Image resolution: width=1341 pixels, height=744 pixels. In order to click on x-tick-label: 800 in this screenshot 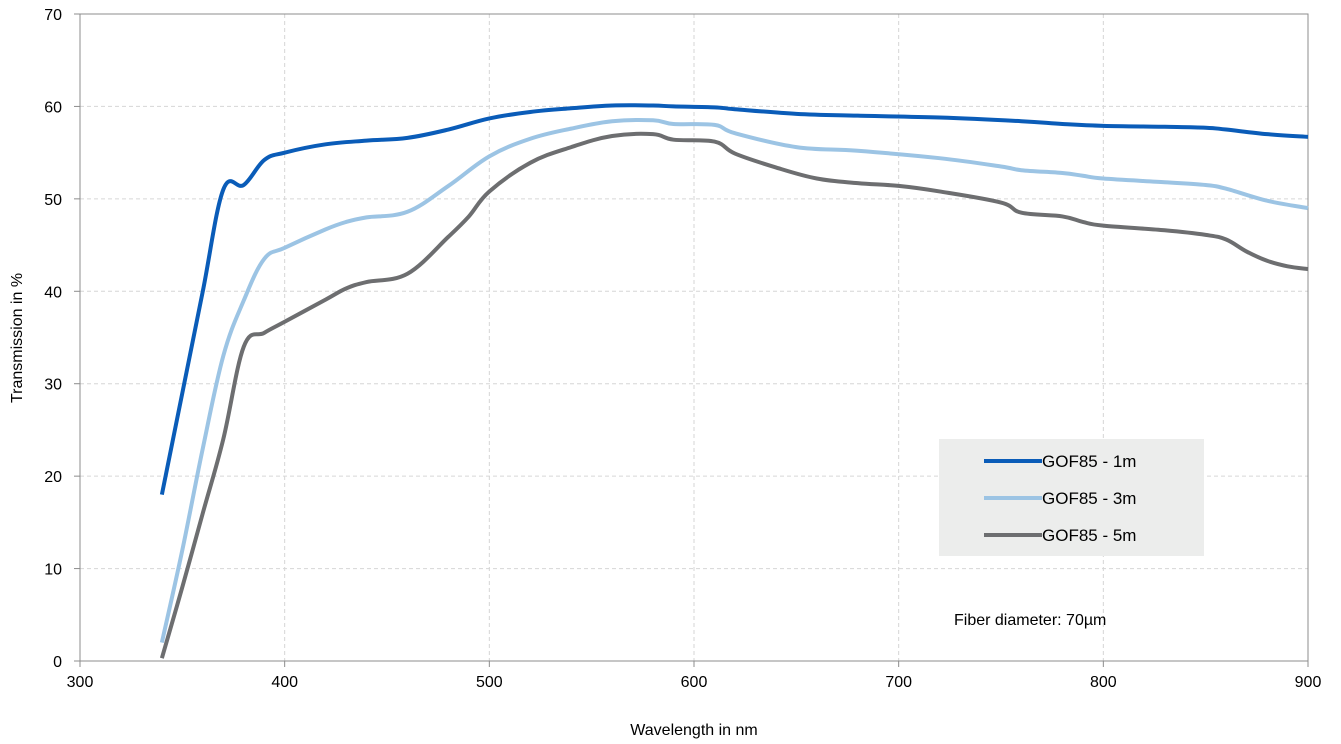, I will do `click(1103, 682)`.